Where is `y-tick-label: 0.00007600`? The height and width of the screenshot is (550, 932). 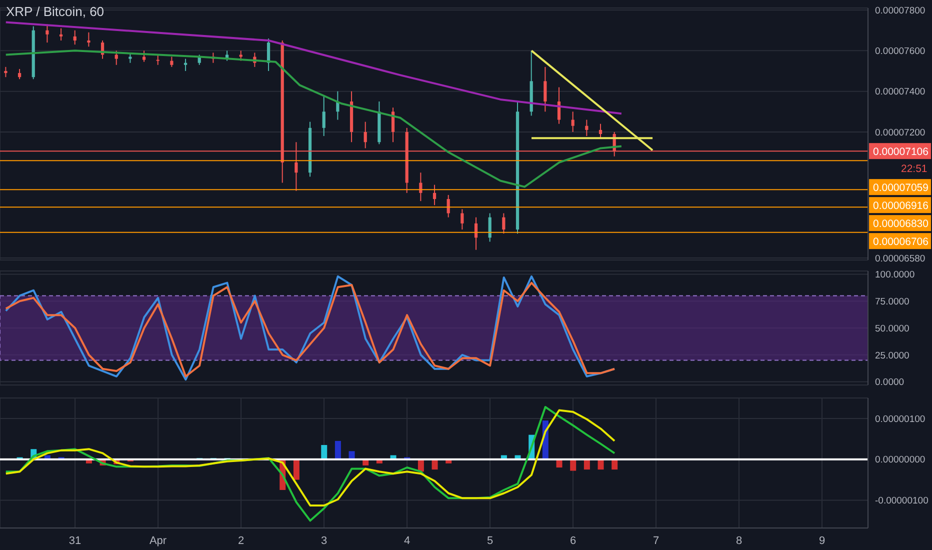 y-tick-label: 0.00007600 is located at coordinates (900, 52).